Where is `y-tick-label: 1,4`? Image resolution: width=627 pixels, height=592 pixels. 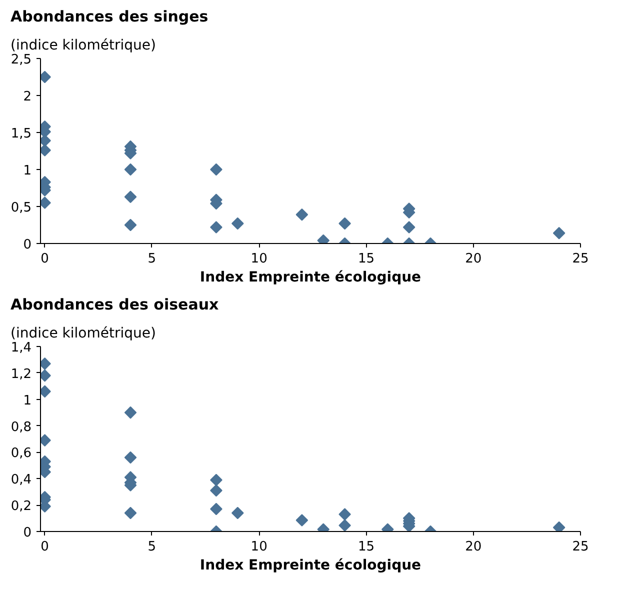
y-tick-label: 1,4 is located at coordinates (21, 348).